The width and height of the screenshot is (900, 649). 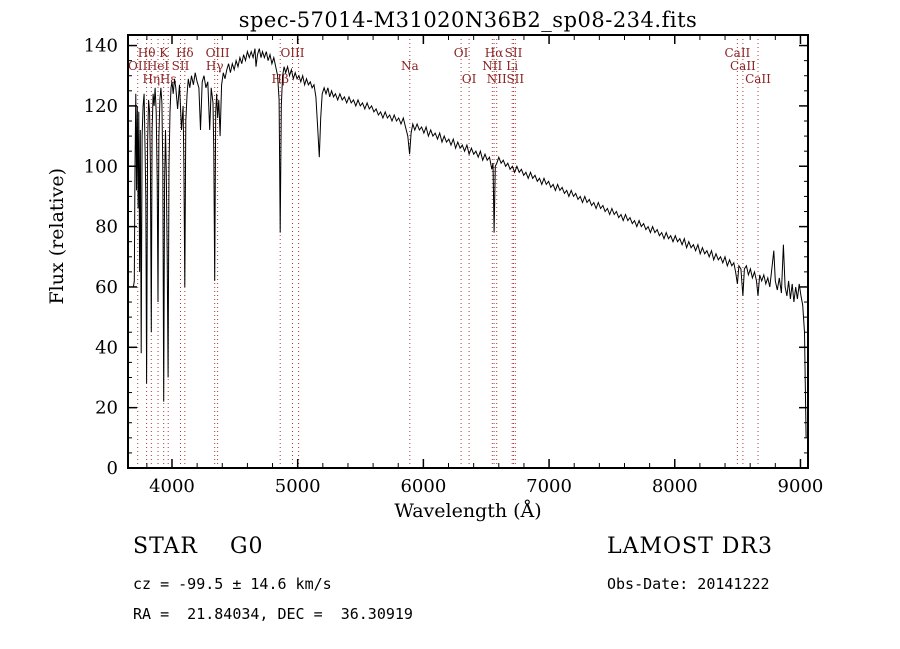 I want to click on spectral-line-label: Hγ, so click(x=215, y=66).